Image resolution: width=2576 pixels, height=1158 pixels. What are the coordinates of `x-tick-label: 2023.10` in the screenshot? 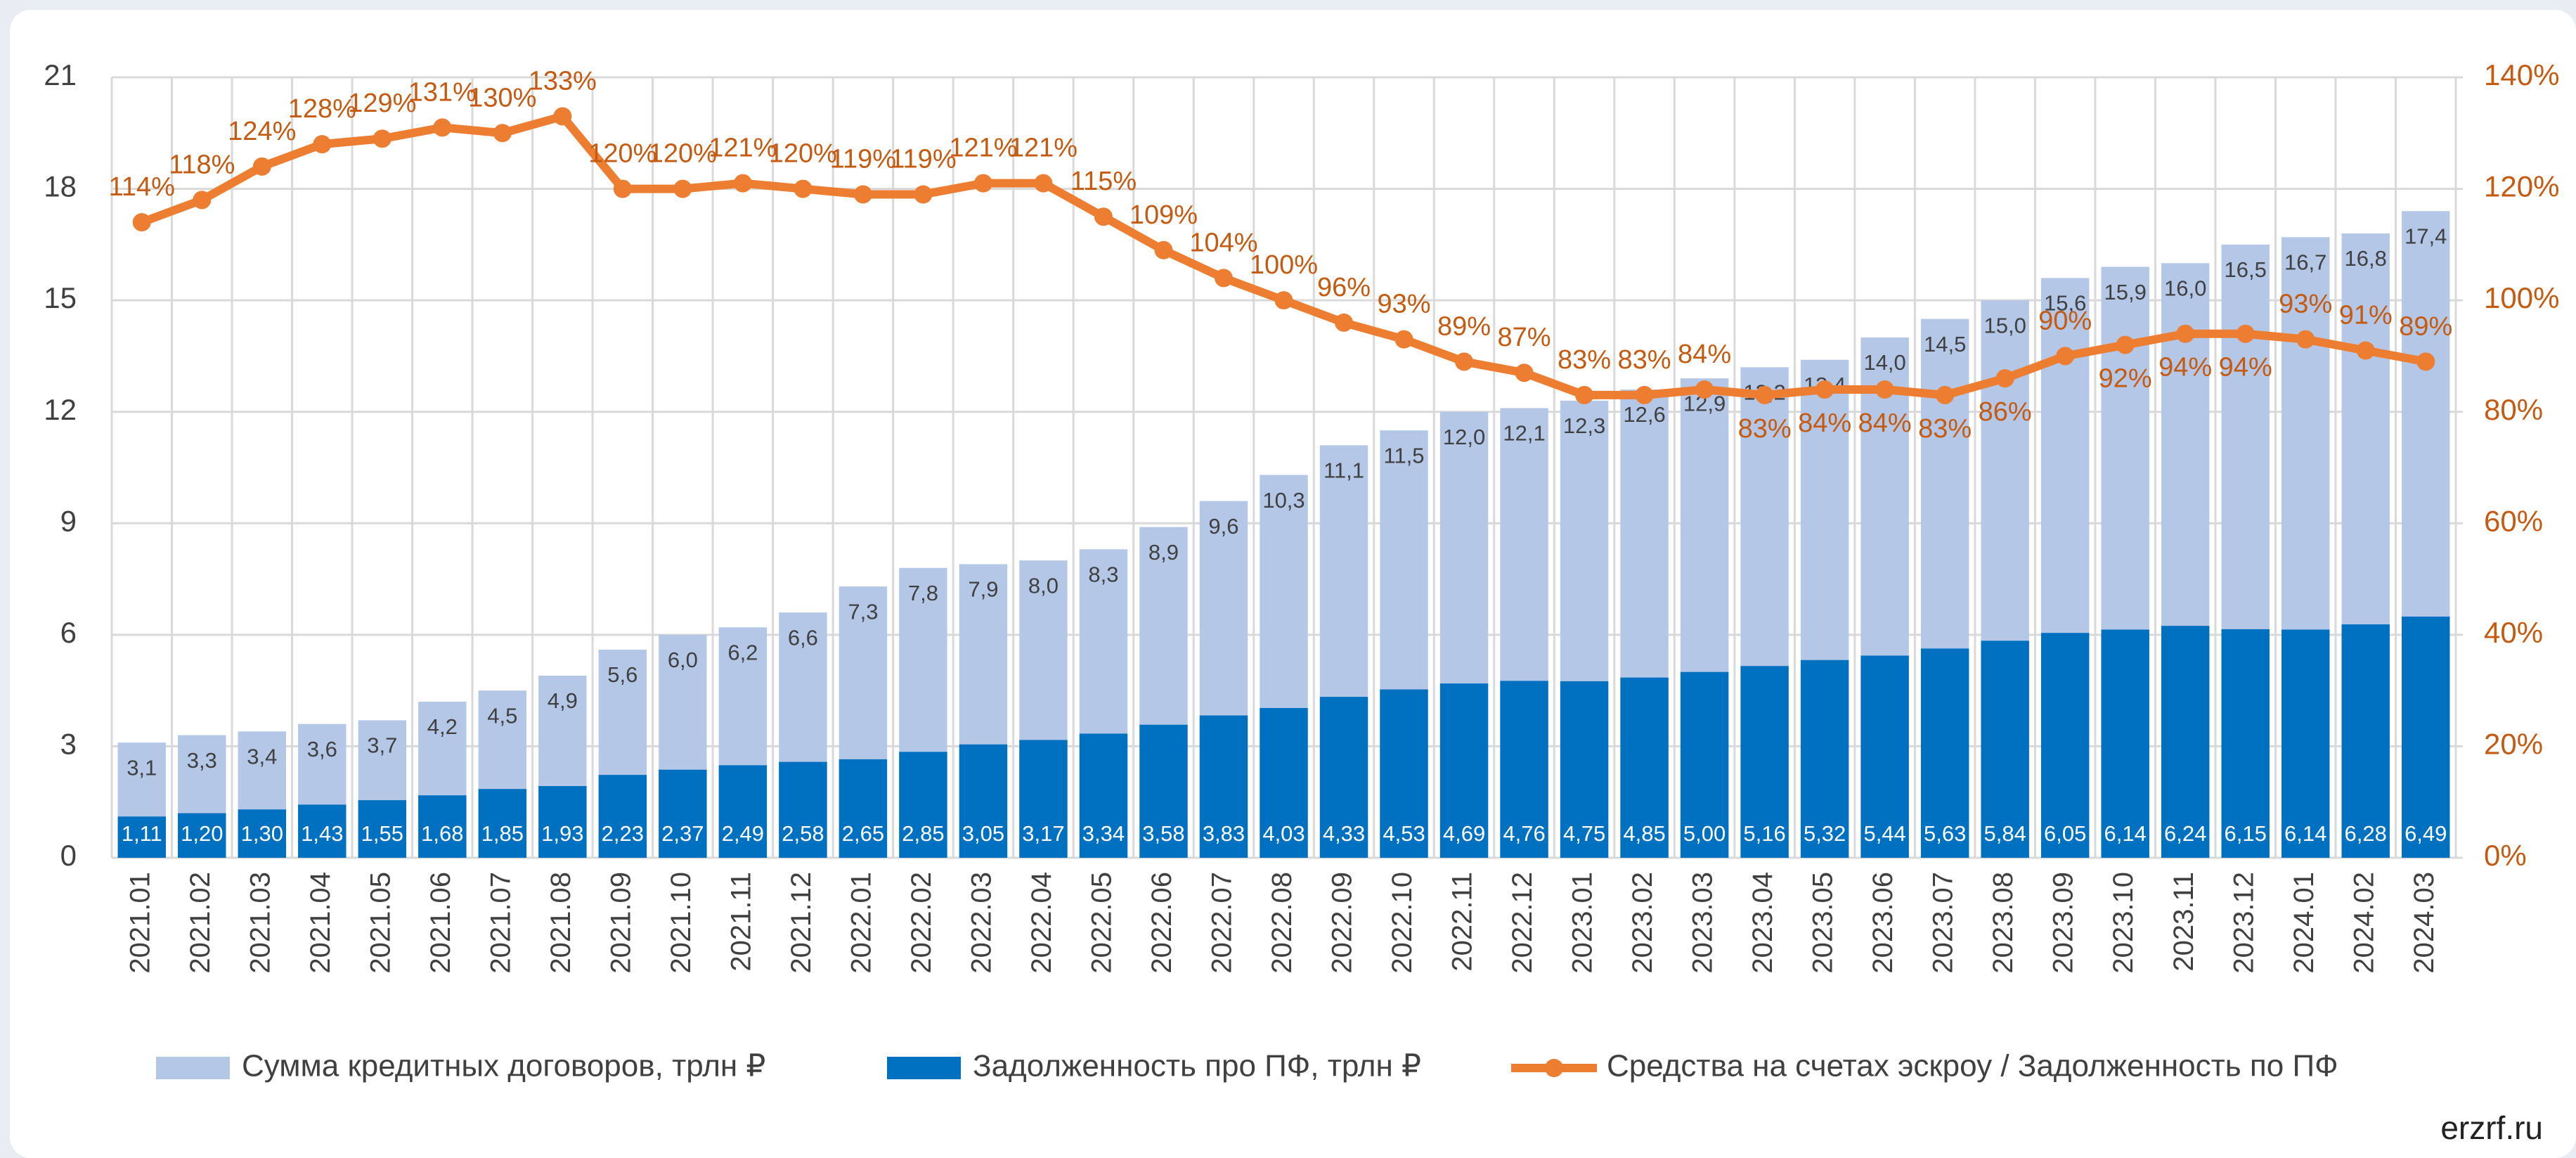 It's located at (2123, 923).